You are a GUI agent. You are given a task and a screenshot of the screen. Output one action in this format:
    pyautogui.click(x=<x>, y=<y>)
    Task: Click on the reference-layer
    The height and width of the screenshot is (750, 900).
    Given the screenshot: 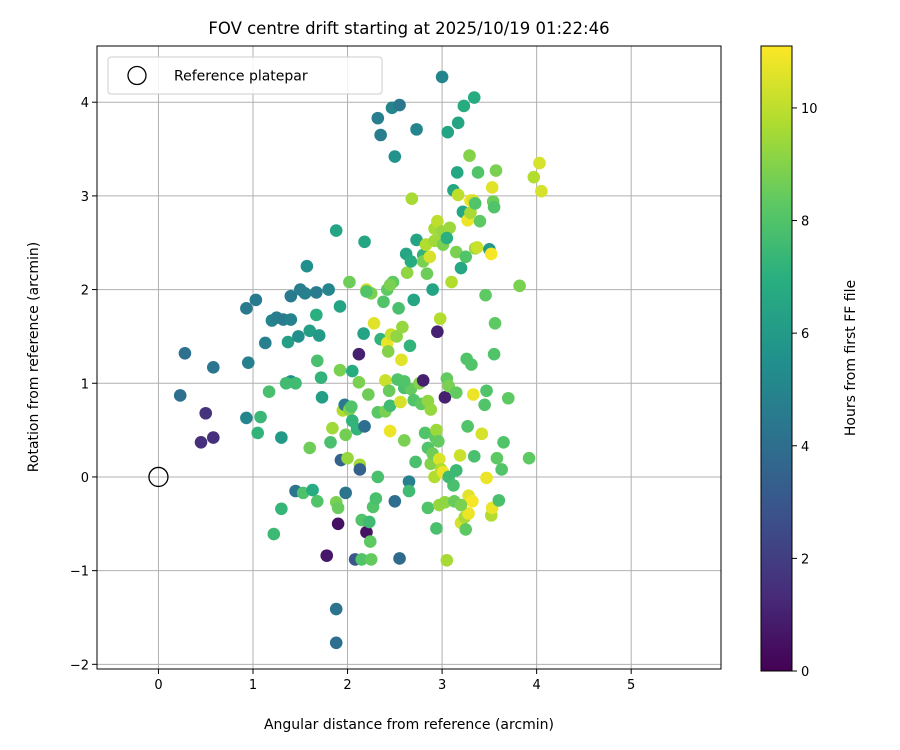 What is the action you would take?
    pyautogui.click(x=158, y=477)
    